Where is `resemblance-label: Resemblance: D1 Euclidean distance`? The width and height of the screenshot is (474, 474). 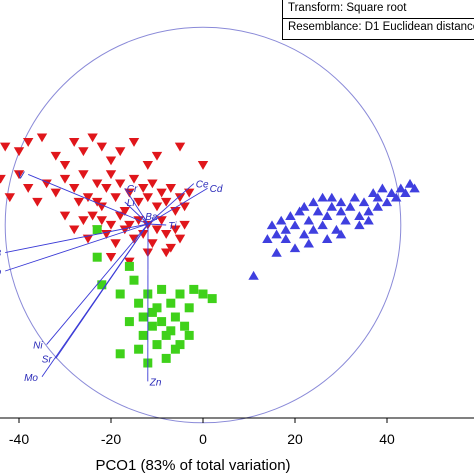 resemblance-label: Resemblance: D1 Euclidean distance is located at coordinates (381, 27).